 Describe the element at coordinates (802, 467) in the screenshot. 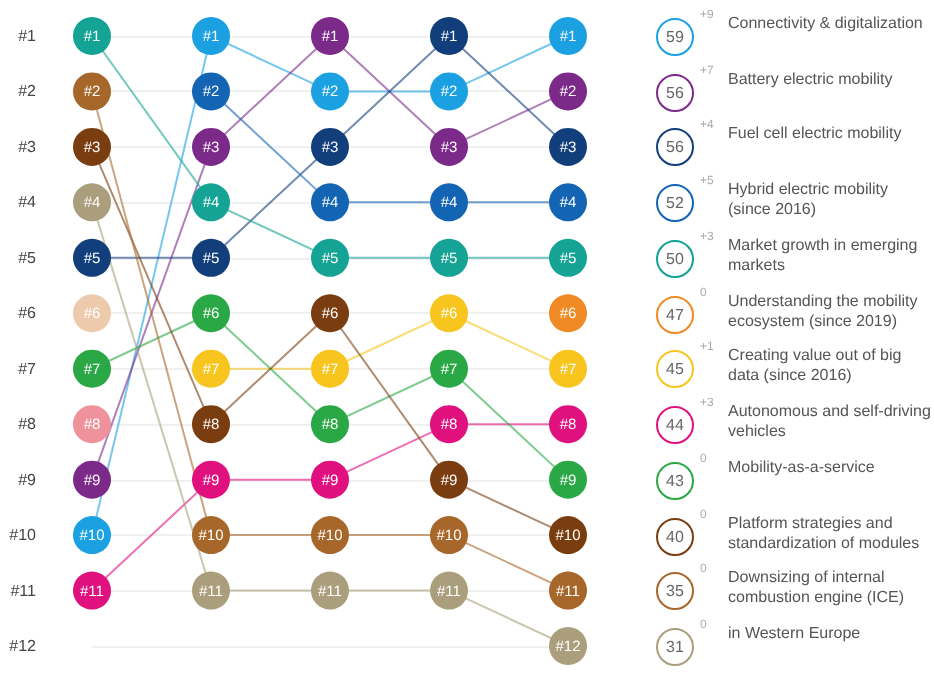

I see `text: Mobility-as-a-service` at that location.